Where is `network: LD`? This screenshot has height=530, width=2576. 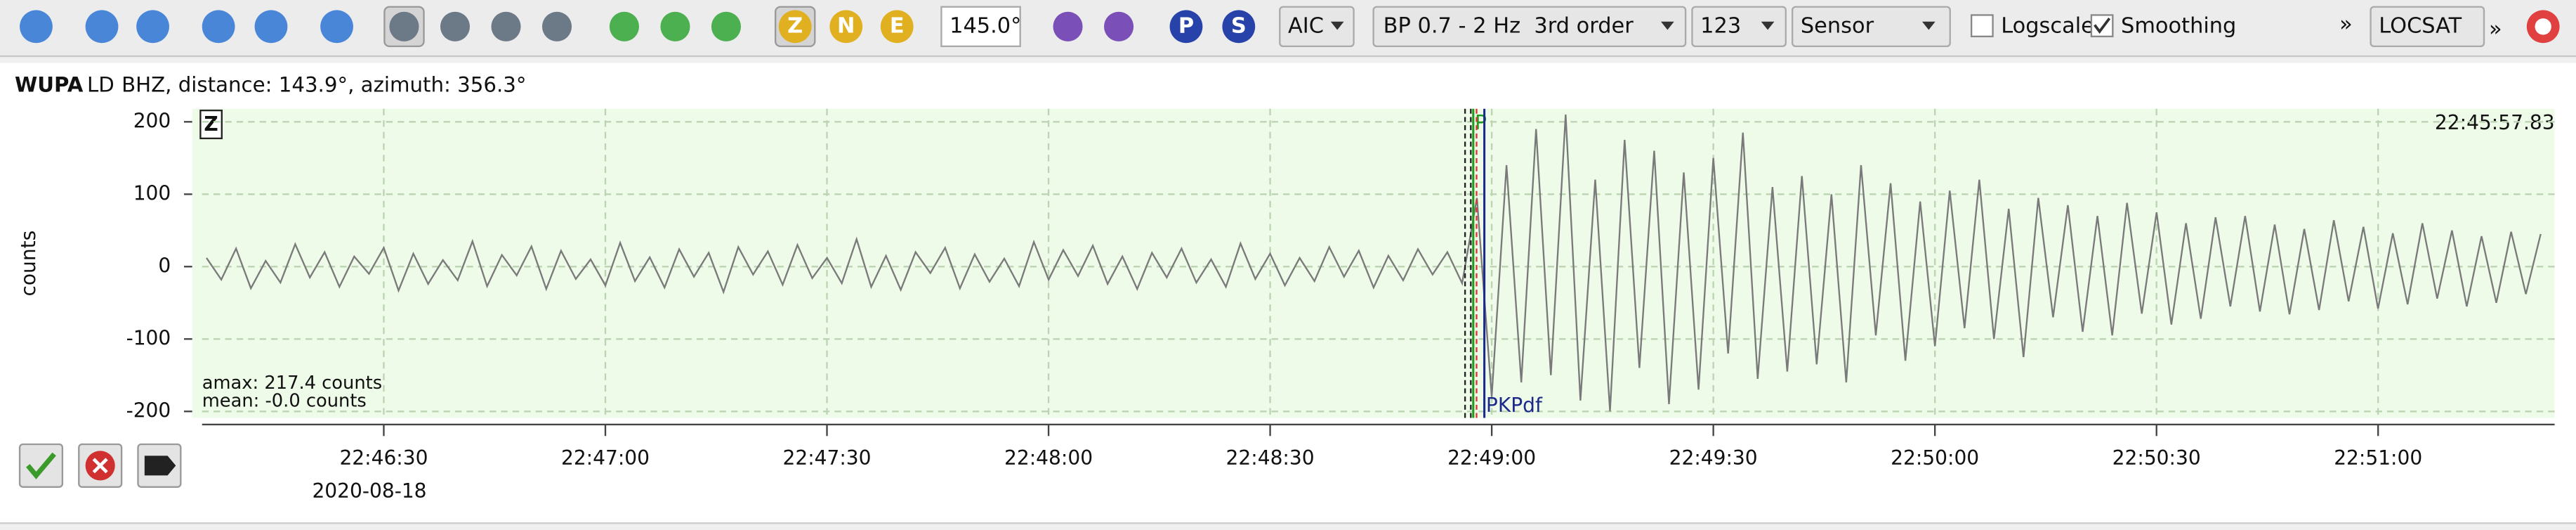 network: LD is located at coordinates (100, 85).